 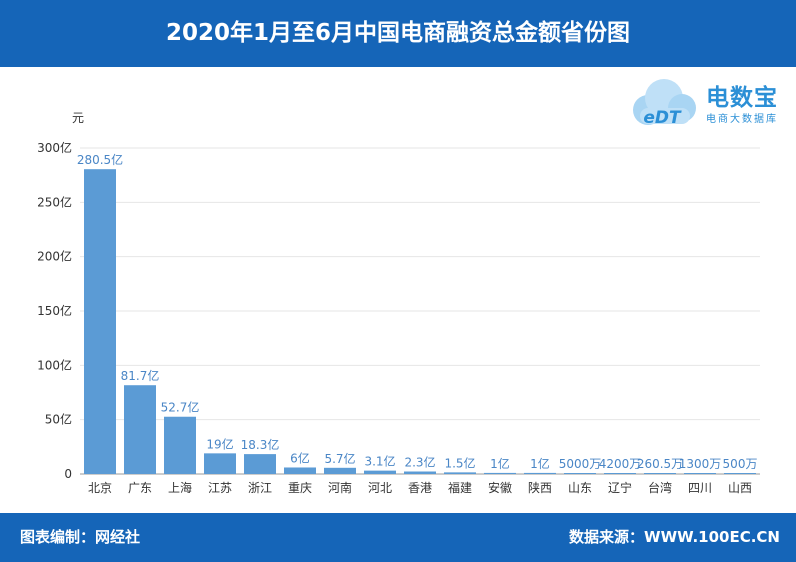 What do you see at coordinates (78, 118) in the screenshot?
I see `y-axis-unit: 元` at bounding box center [78, 118].